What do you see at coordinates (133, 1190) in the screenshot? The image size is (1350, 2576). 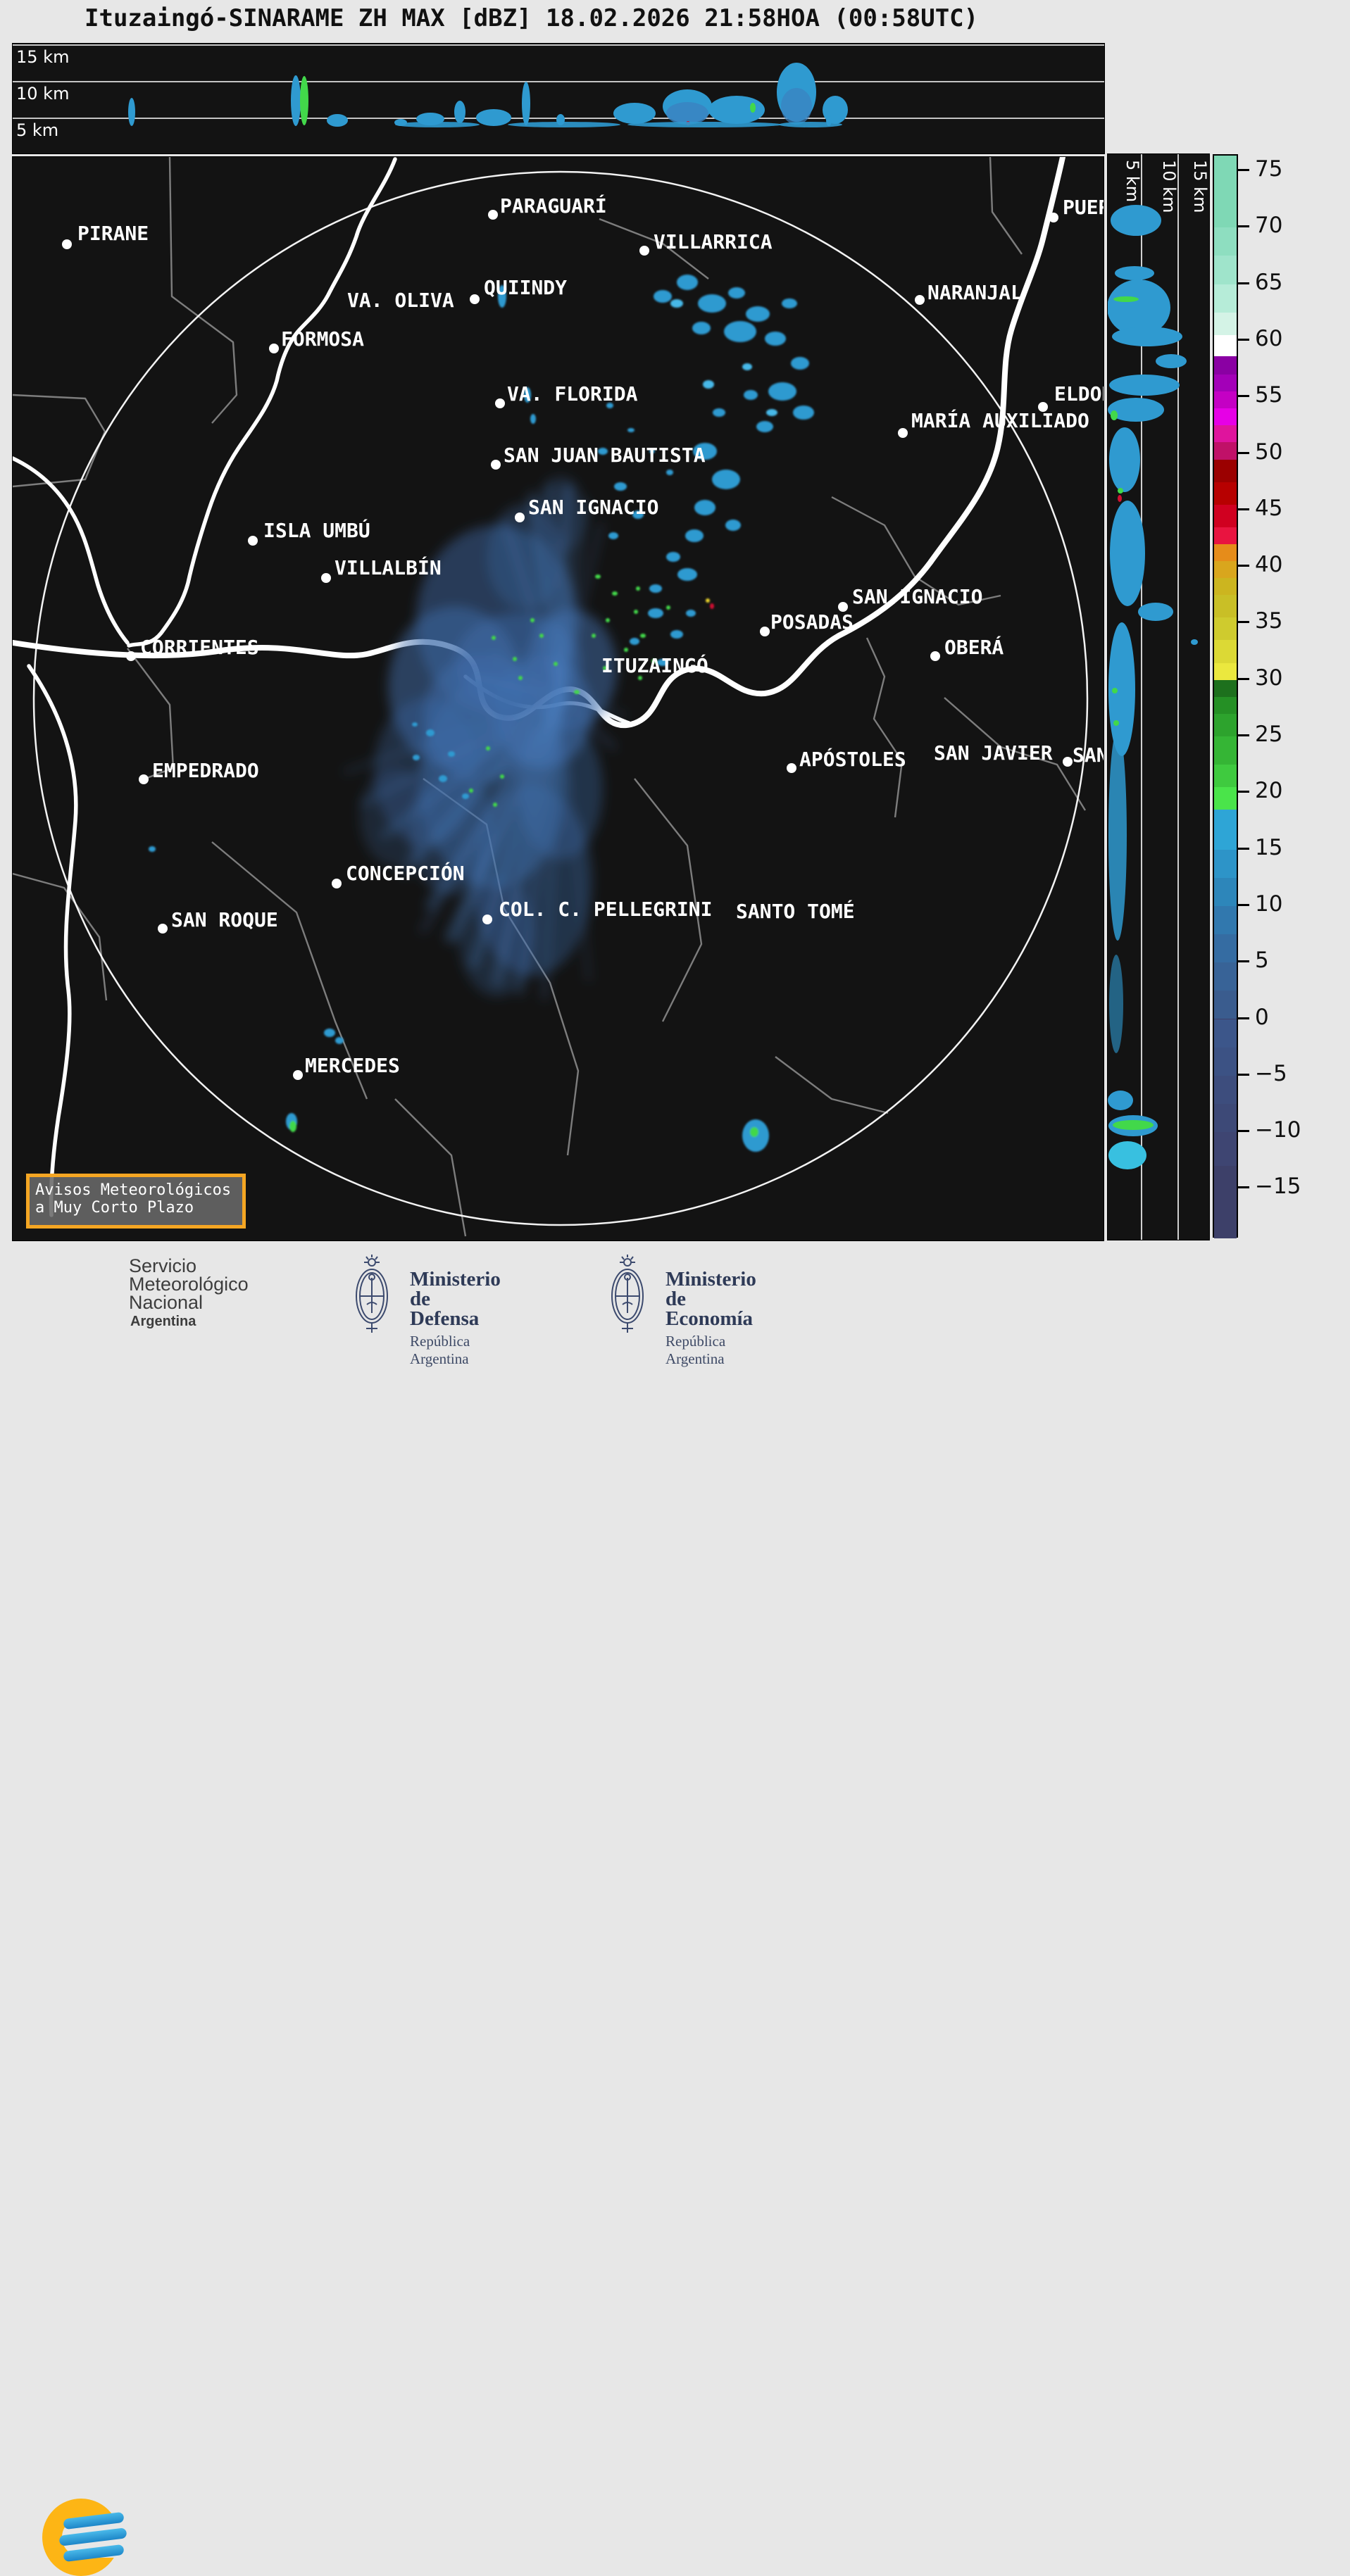 I see `alert-box-line1: Avisos Meteorológicos` at bounding box center [133, 1190].